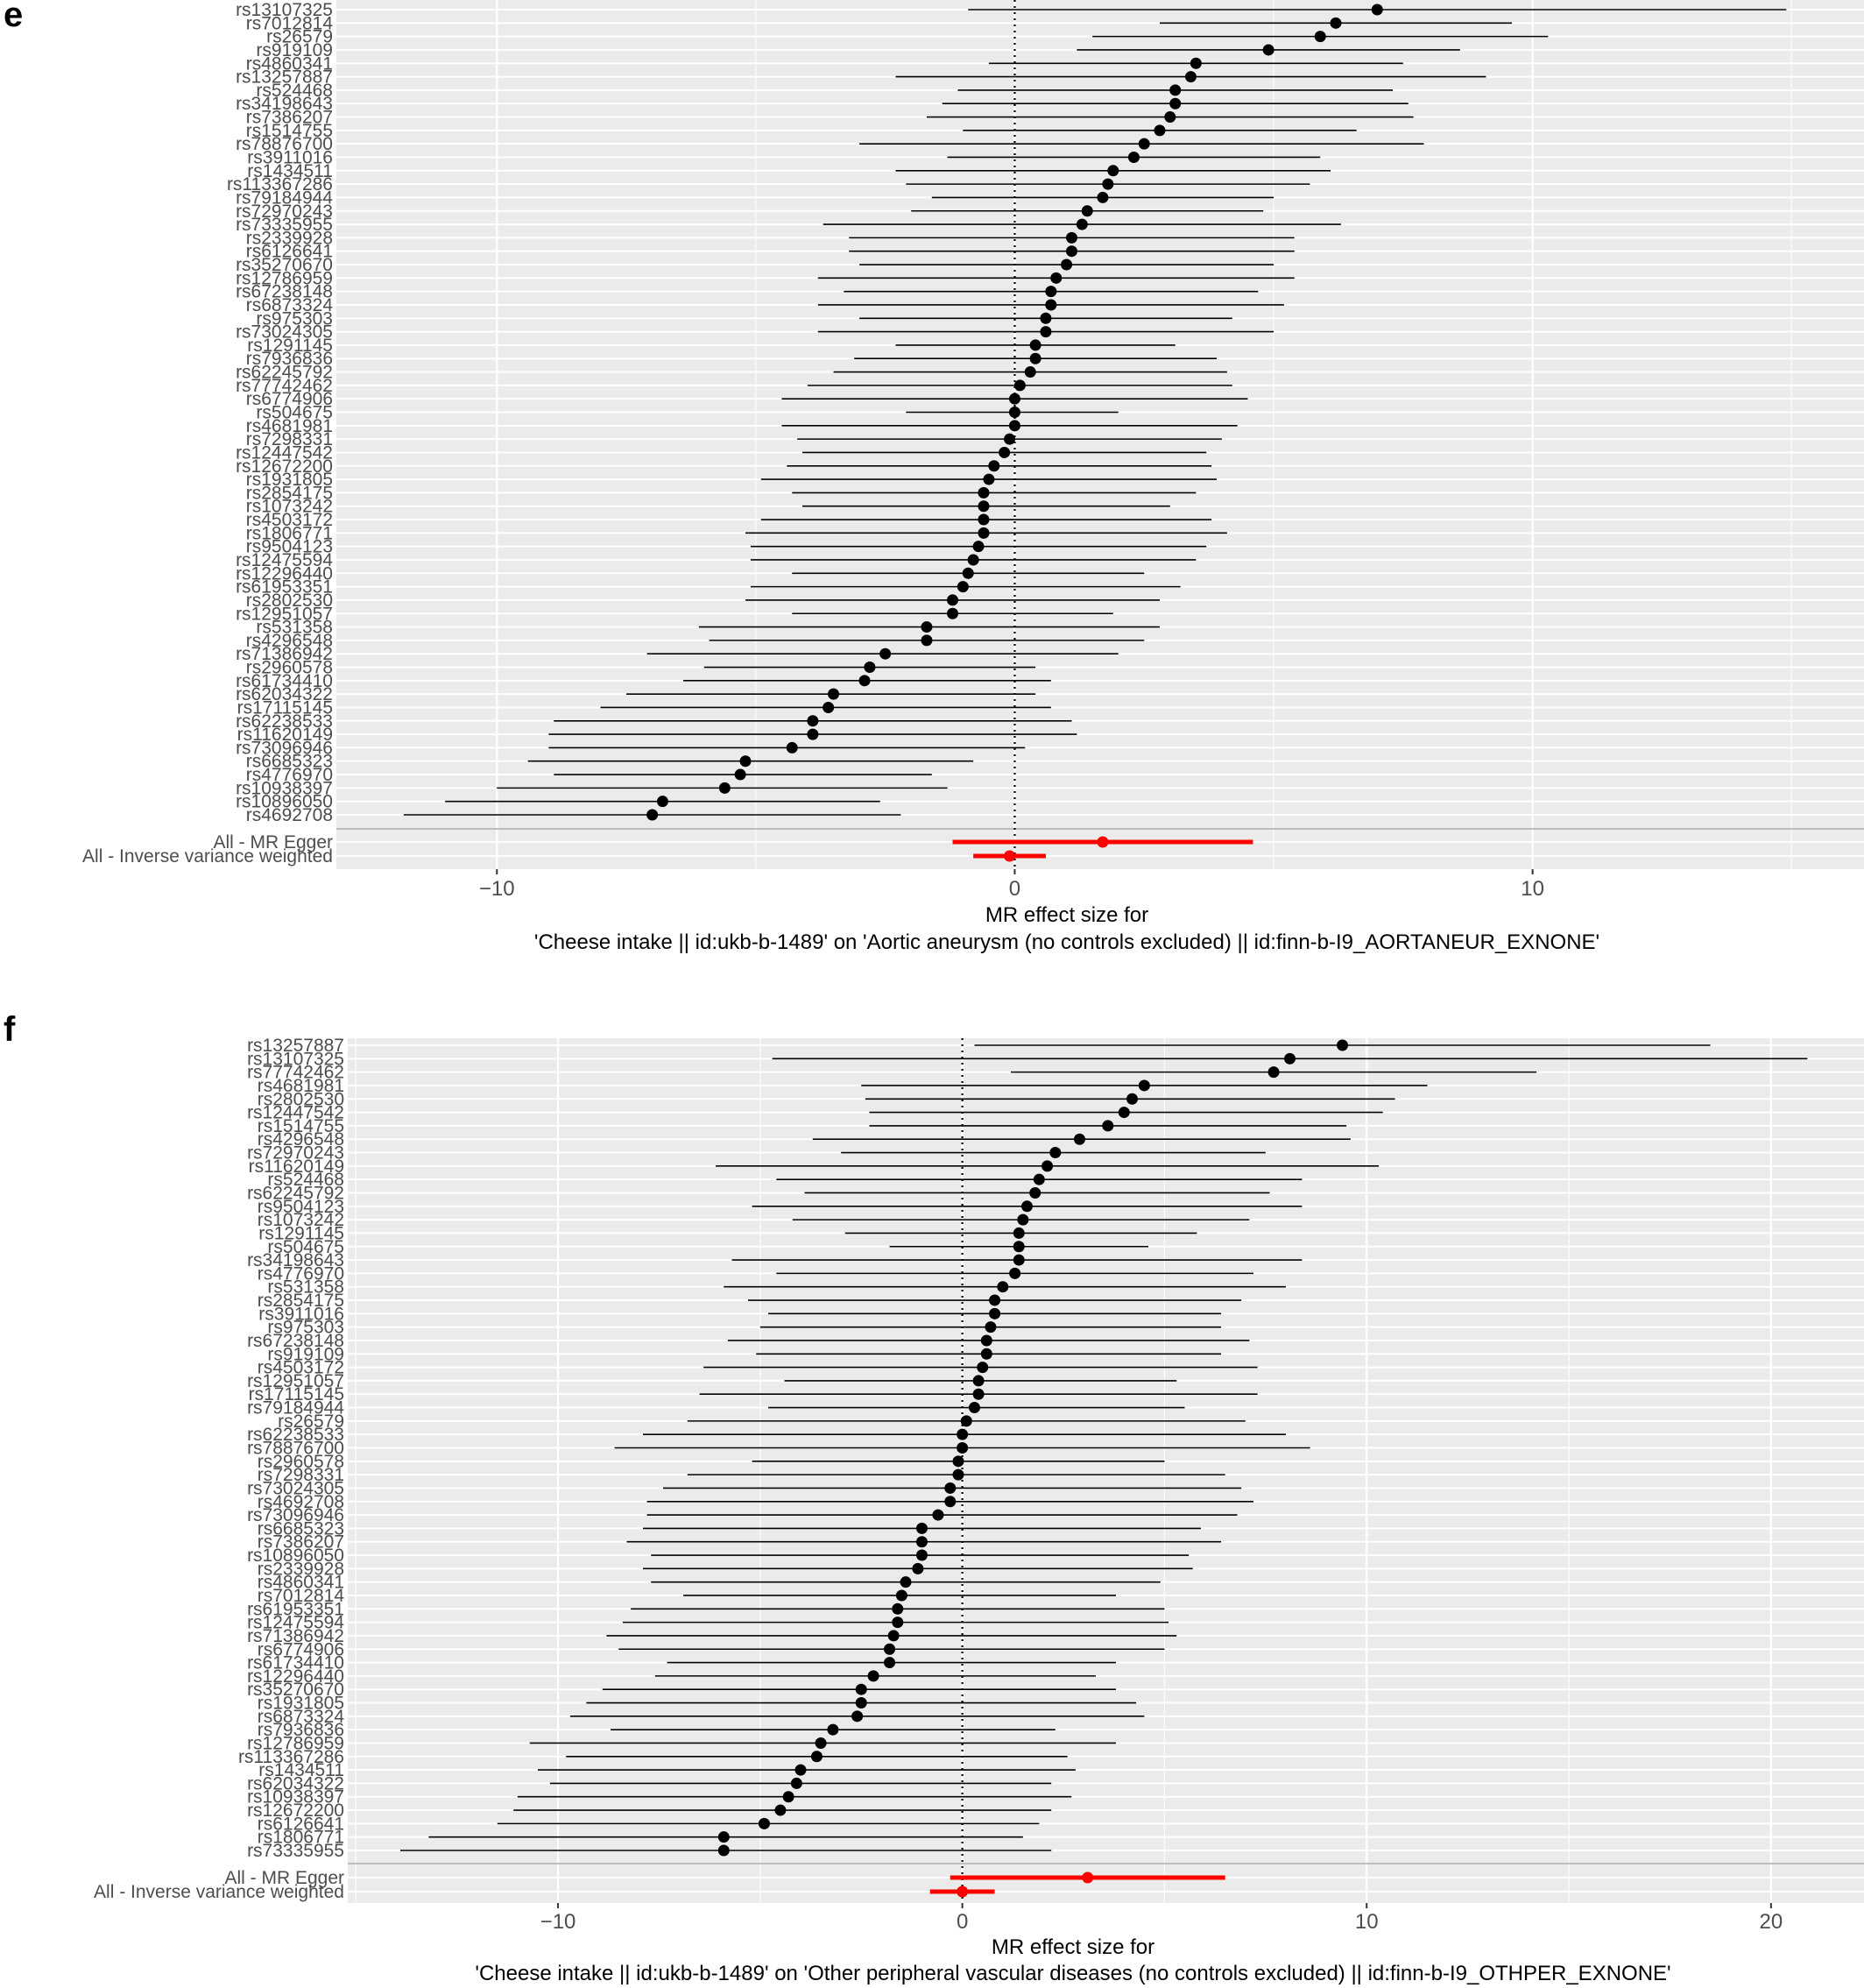 This screenshot has height=1988, width=1864. What do you see at coordinates (289, 507) in the screenshot?
I see `snp-label-rs1073242: rs1073242` at bounding box center [289, 507].